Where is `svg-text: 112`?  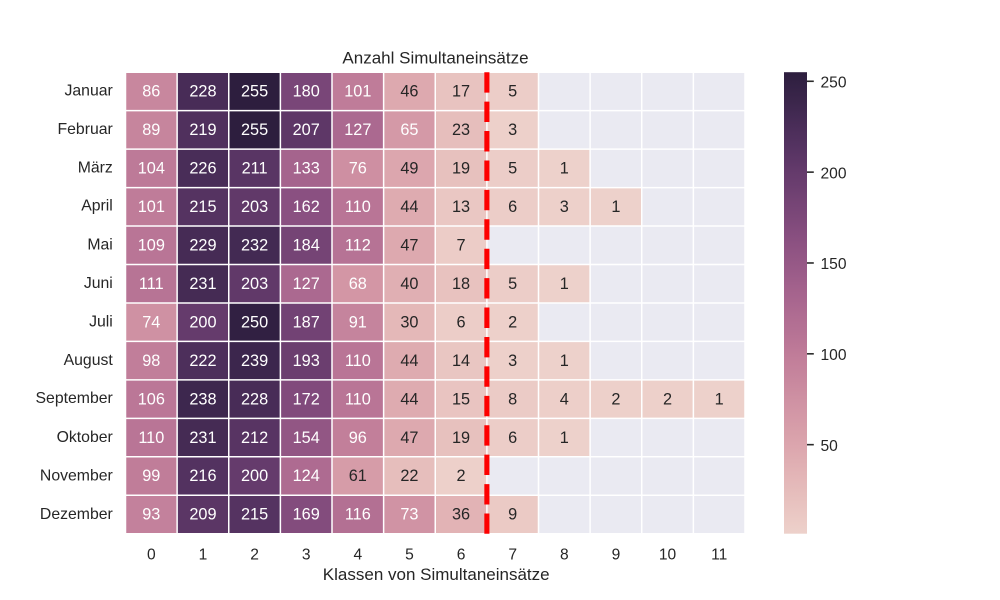
svg-text: 112 is located at coordinates (358, 245).